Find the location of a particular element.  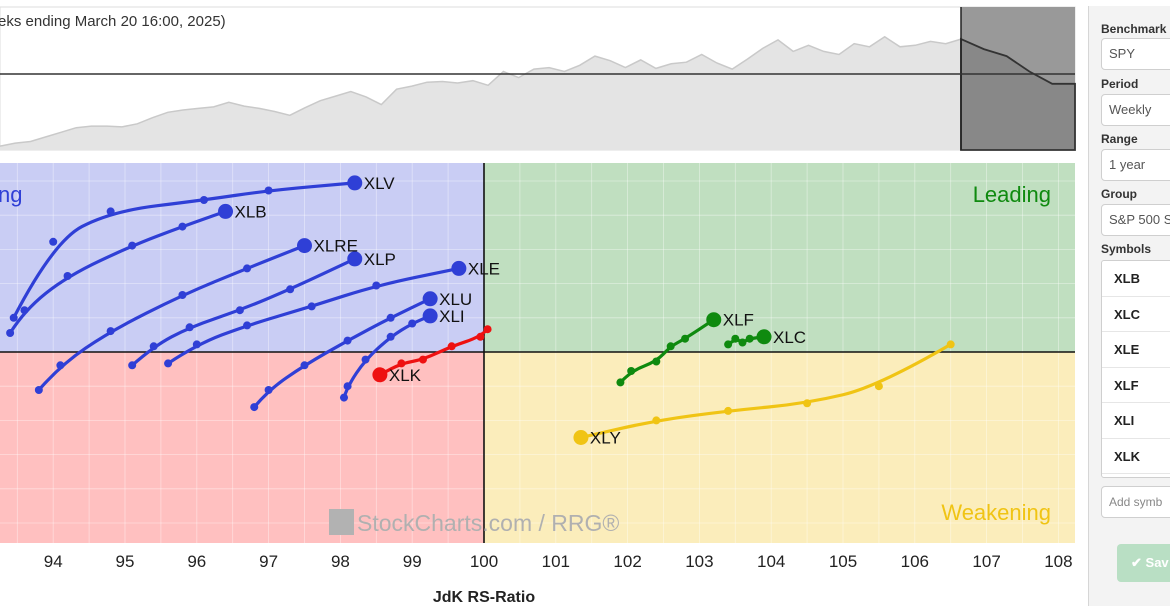

period-select: Weekly is located at coordinates (1135, 110).